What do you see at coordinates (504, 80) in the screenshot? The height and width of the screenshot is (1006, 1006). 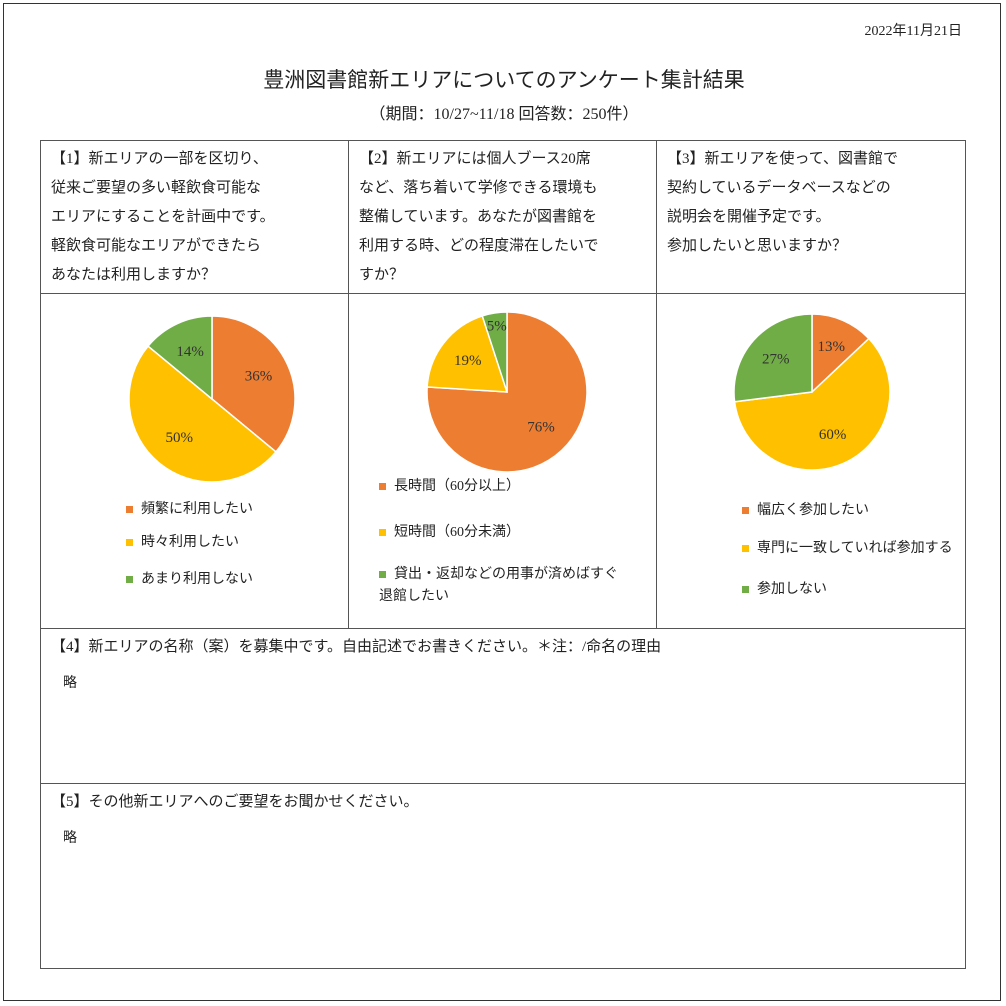 I see `title: 豊洲図書館新エリアについてのアンケート集計結果` at bounding box center [504, 80].